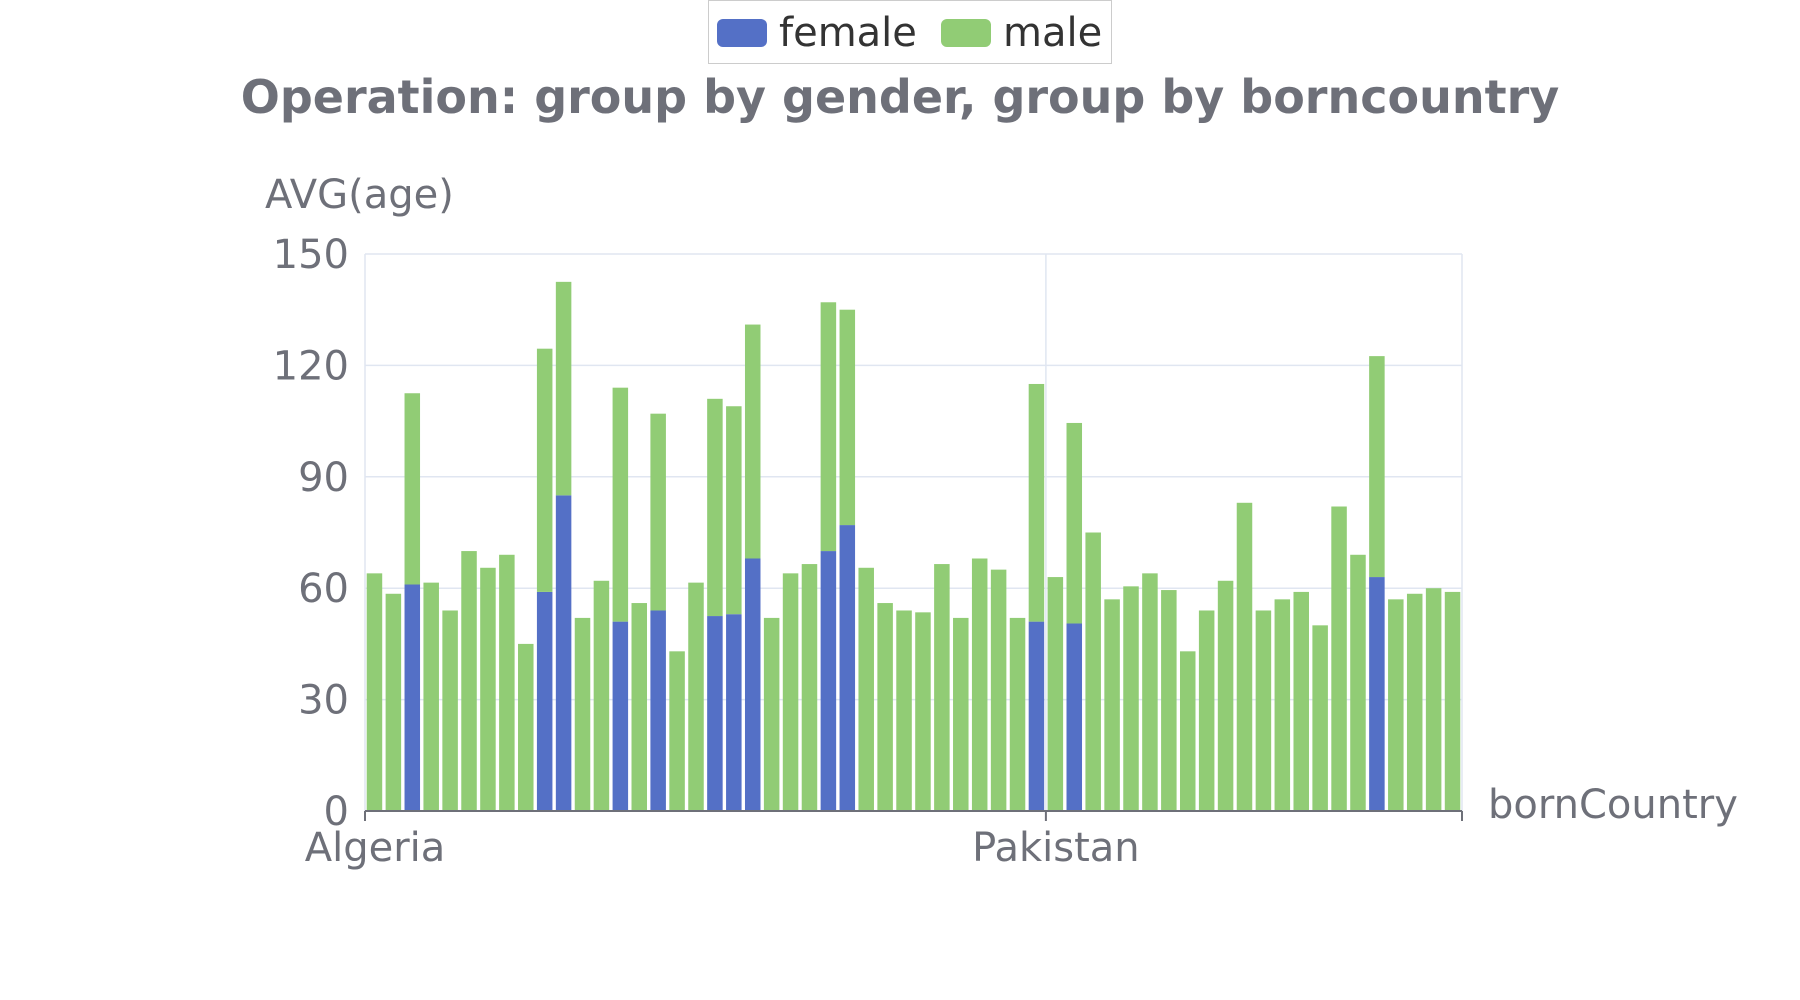 The height and width of the screenshot is (1000, 1800). What do you see at coordinates (323, 478) in the screenshot?
I see `y-tick-label: 90` at bounding box center [323, 478].